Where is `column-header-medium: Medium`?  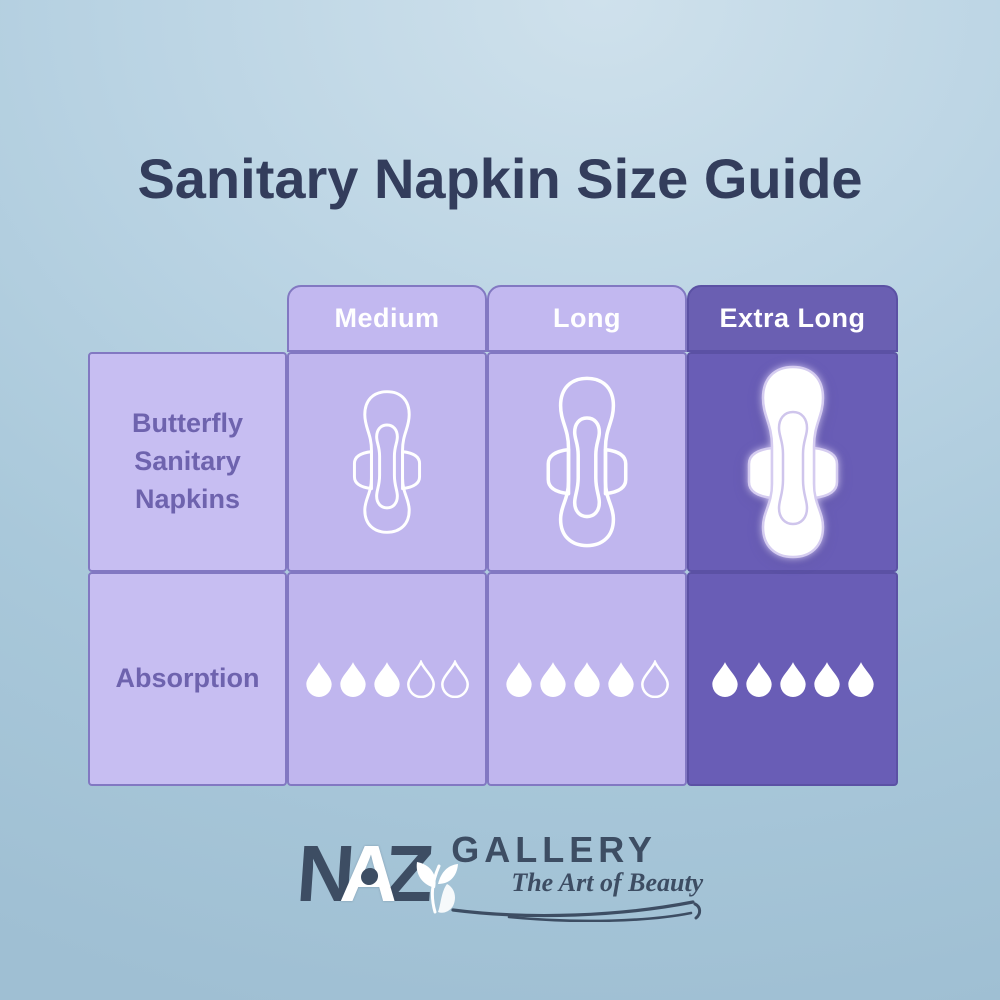 column-header-medium: Medium is located at coordinates (387, 318).